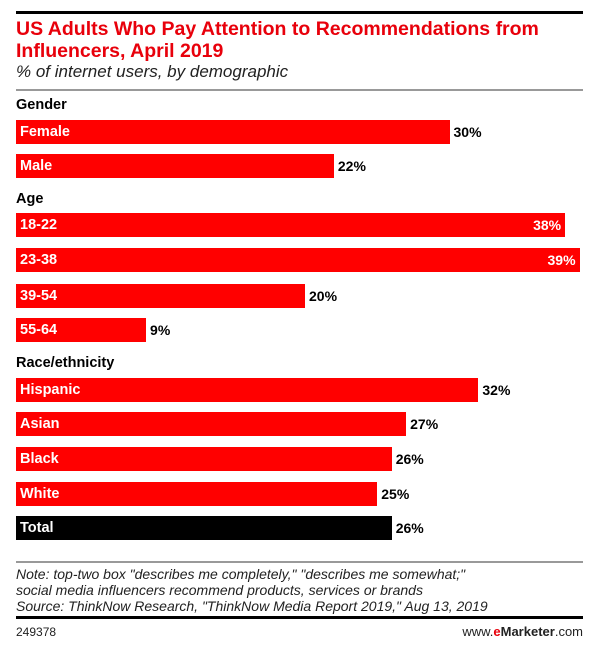 This screenshot has width=607, height=661. What do you see at coordinates (39, 330) in the screenshot?
I see `bar-label: 55-64` at bounding box center [39, 330].